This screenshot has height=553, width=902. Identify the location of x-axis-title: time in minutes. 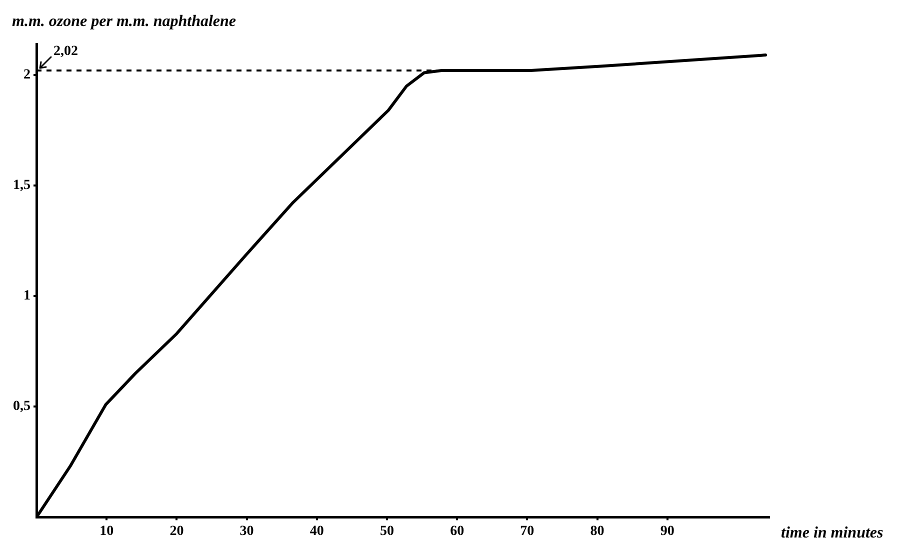
(832, 533).